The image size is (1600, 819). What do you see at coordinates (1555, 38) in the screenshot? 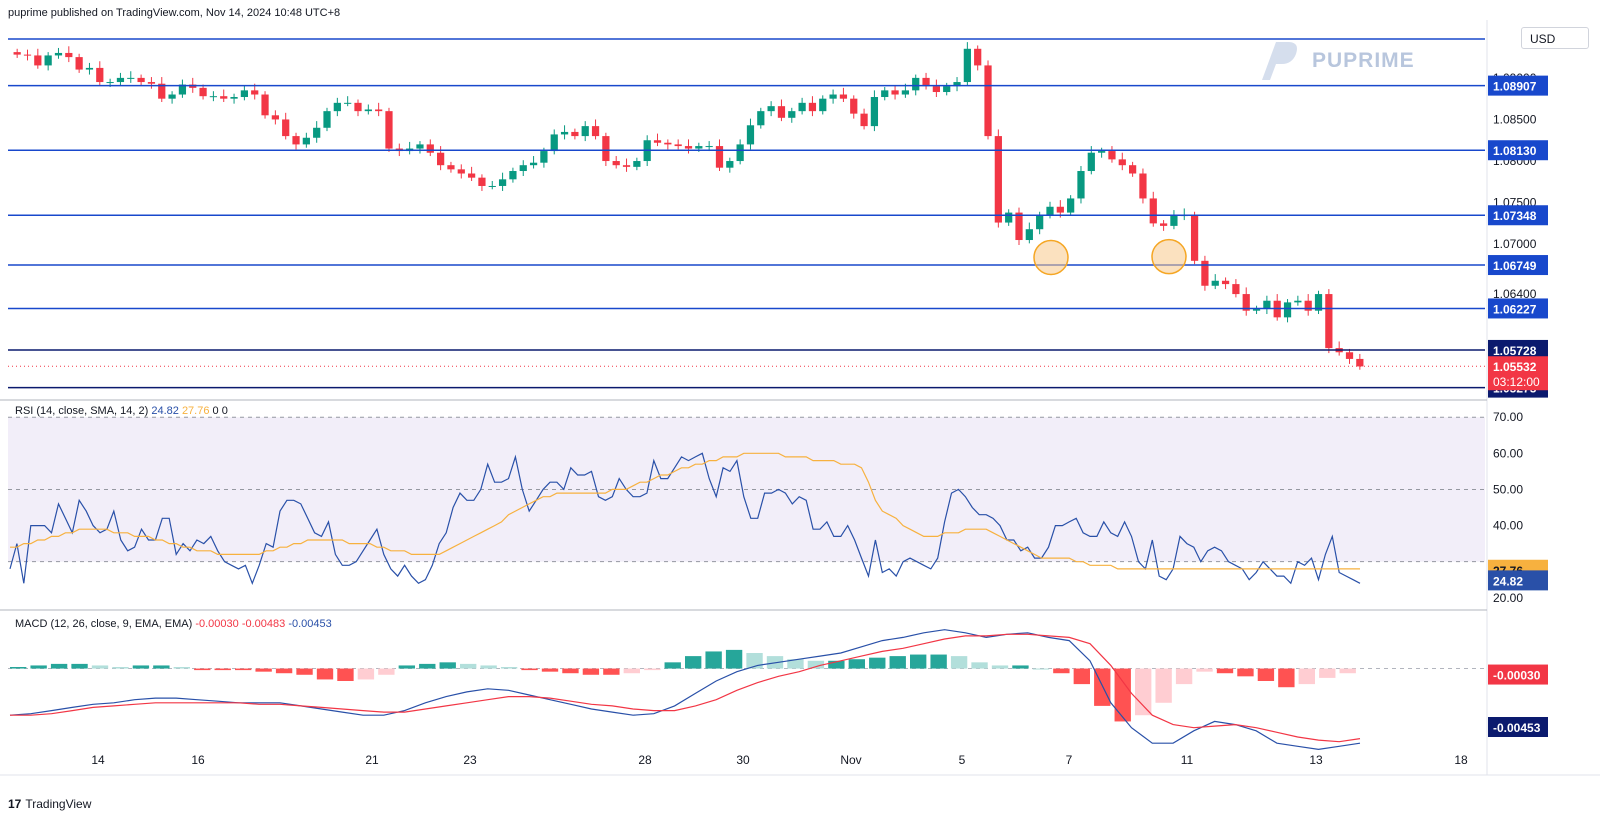
I see `currency-selector: USD` at bounding box center [1555, 38].